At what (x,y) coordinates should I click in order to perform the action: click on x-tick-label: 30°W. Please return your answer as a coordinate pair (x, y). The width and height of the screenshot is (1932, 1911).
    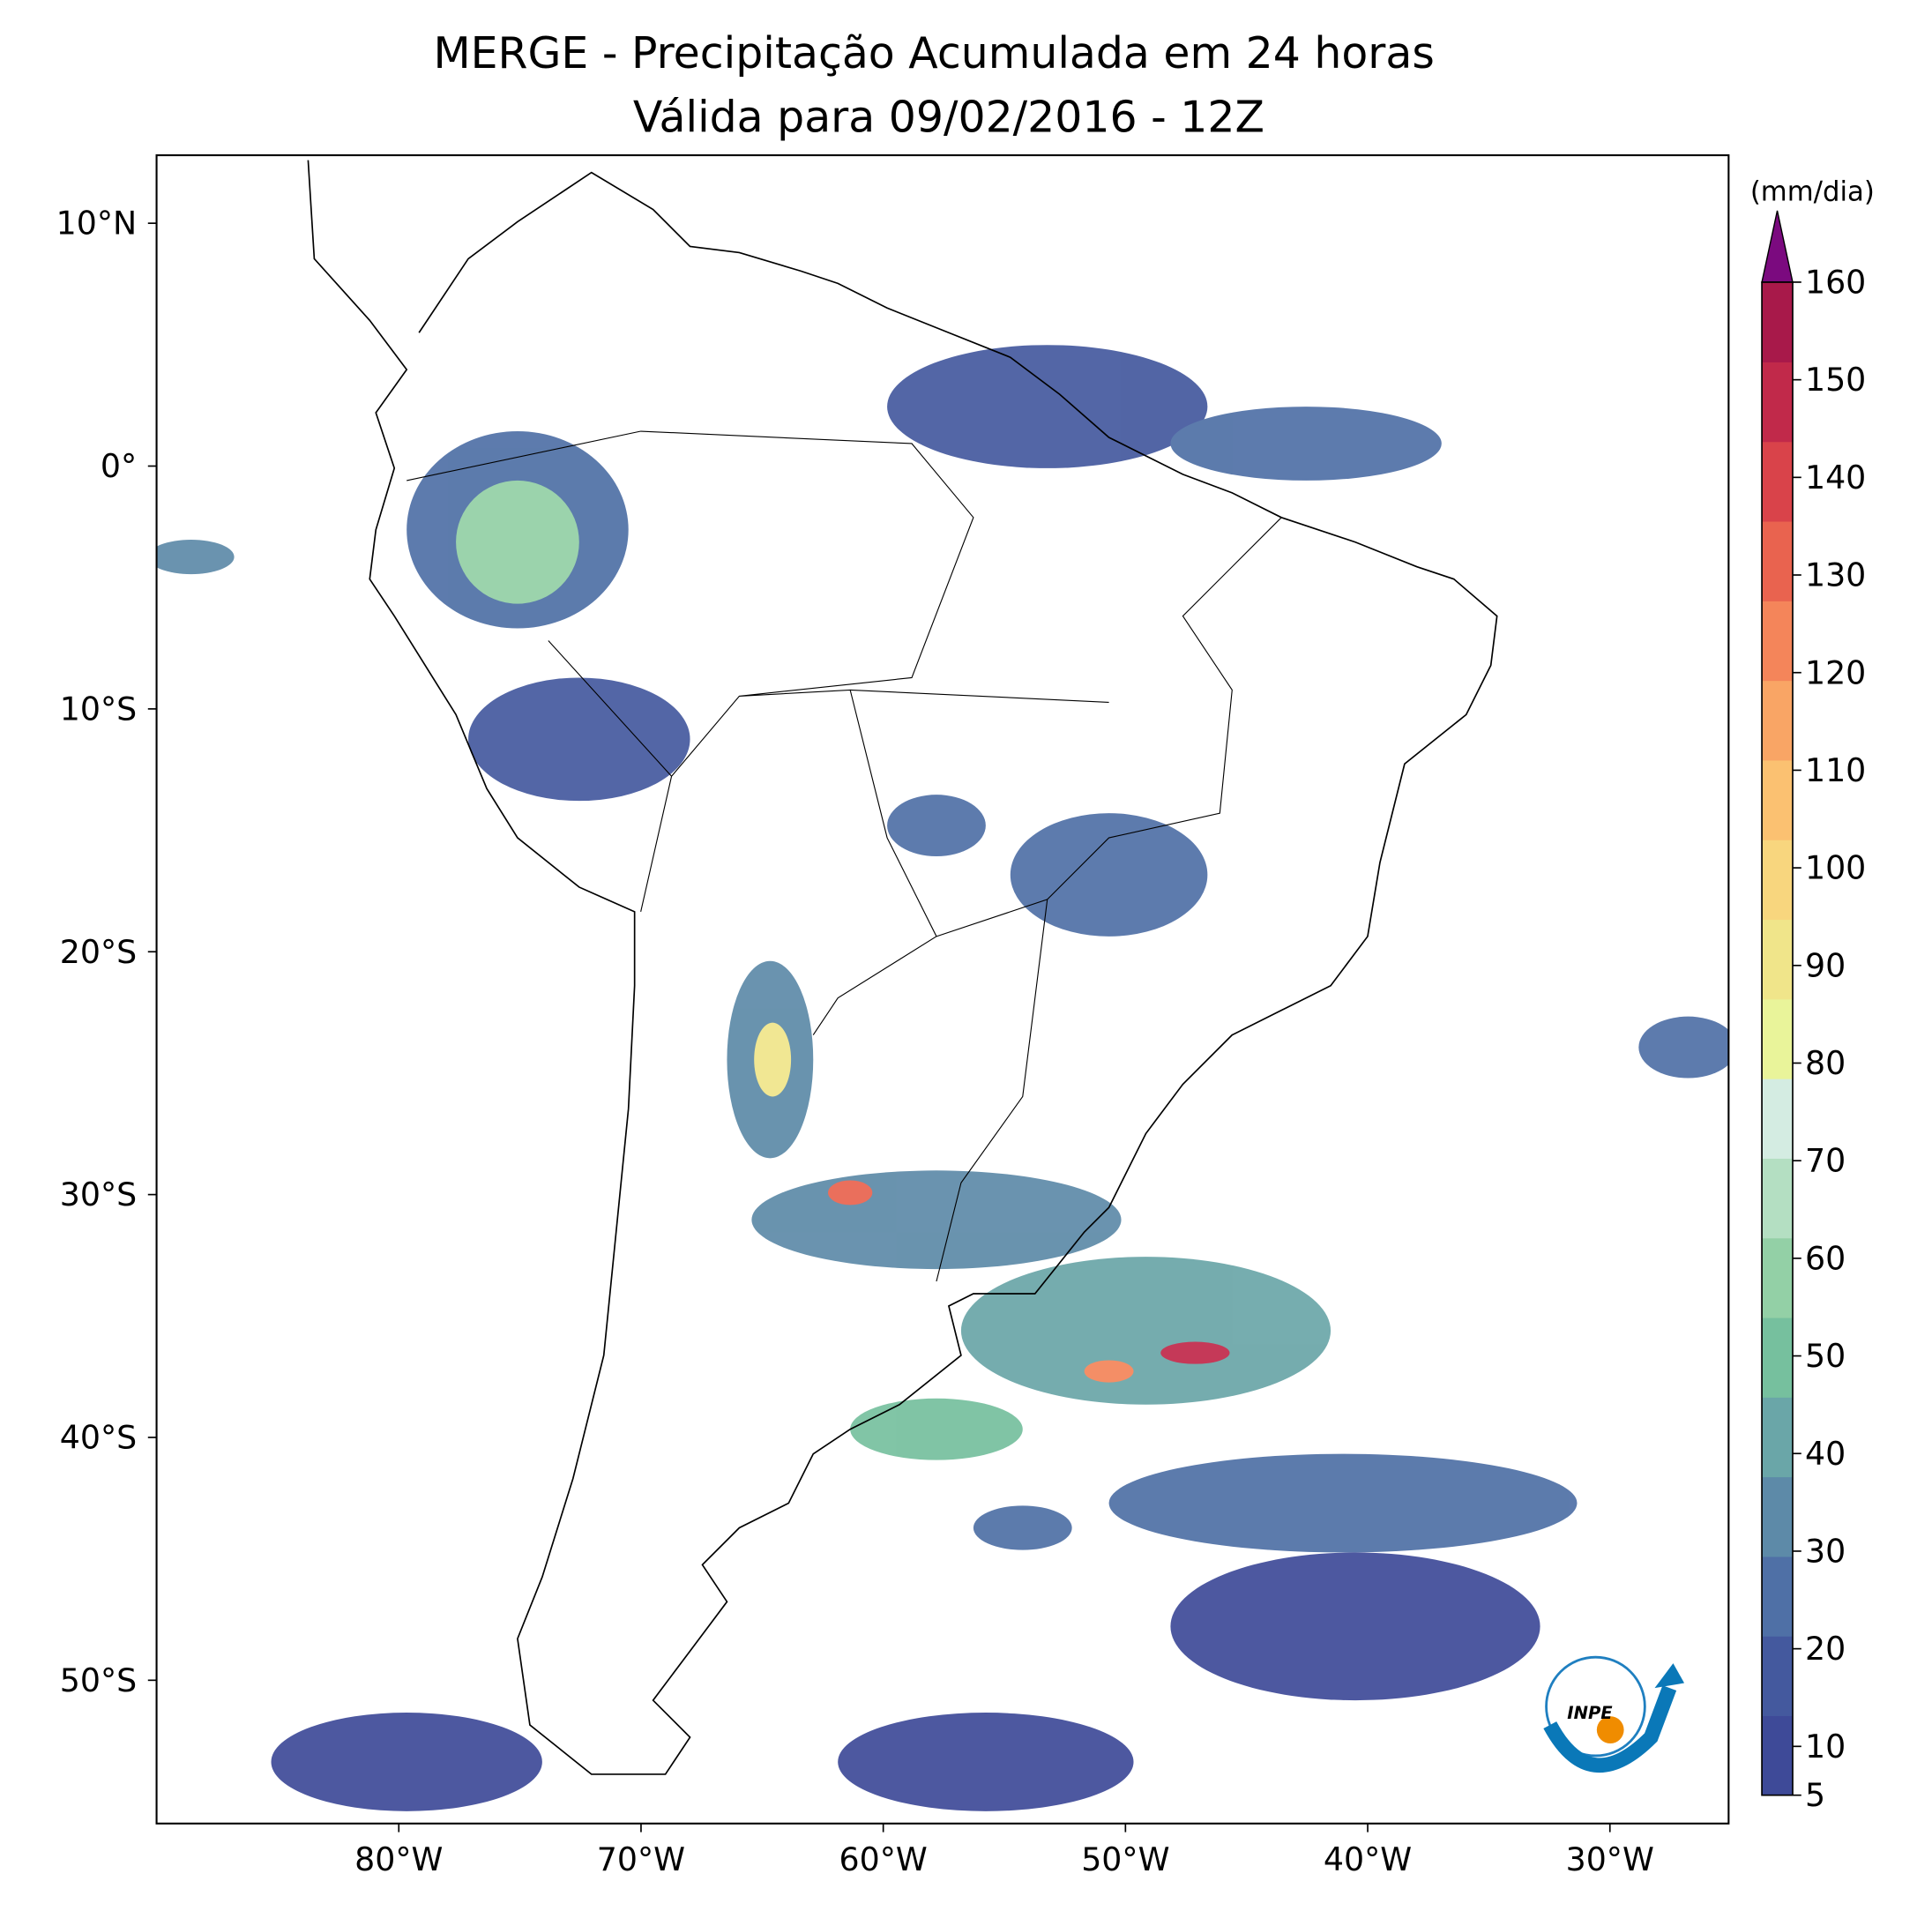
    Looking at the image, I should click on (1610, 1859).